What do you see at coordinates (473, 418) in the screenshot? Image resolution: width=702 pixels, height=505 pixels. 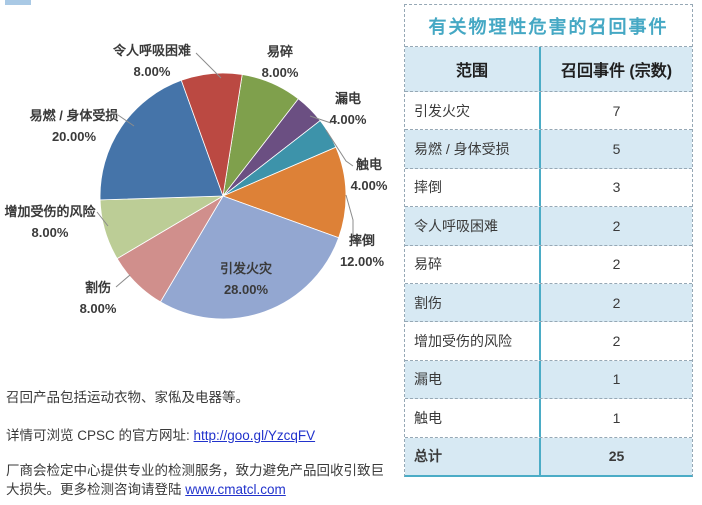 I see `row-label: 触电` at bounding box center [473, 418].